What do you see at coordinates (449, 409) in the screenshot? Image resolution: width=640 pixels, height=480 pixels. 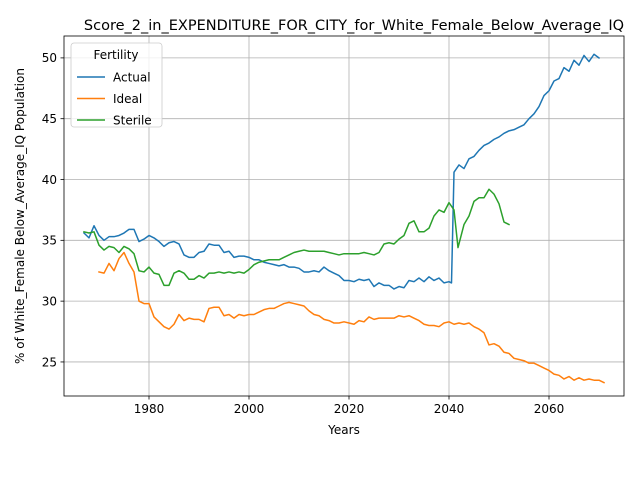 I see `x-tick-label: 2040` at bounding box center [449, 409].